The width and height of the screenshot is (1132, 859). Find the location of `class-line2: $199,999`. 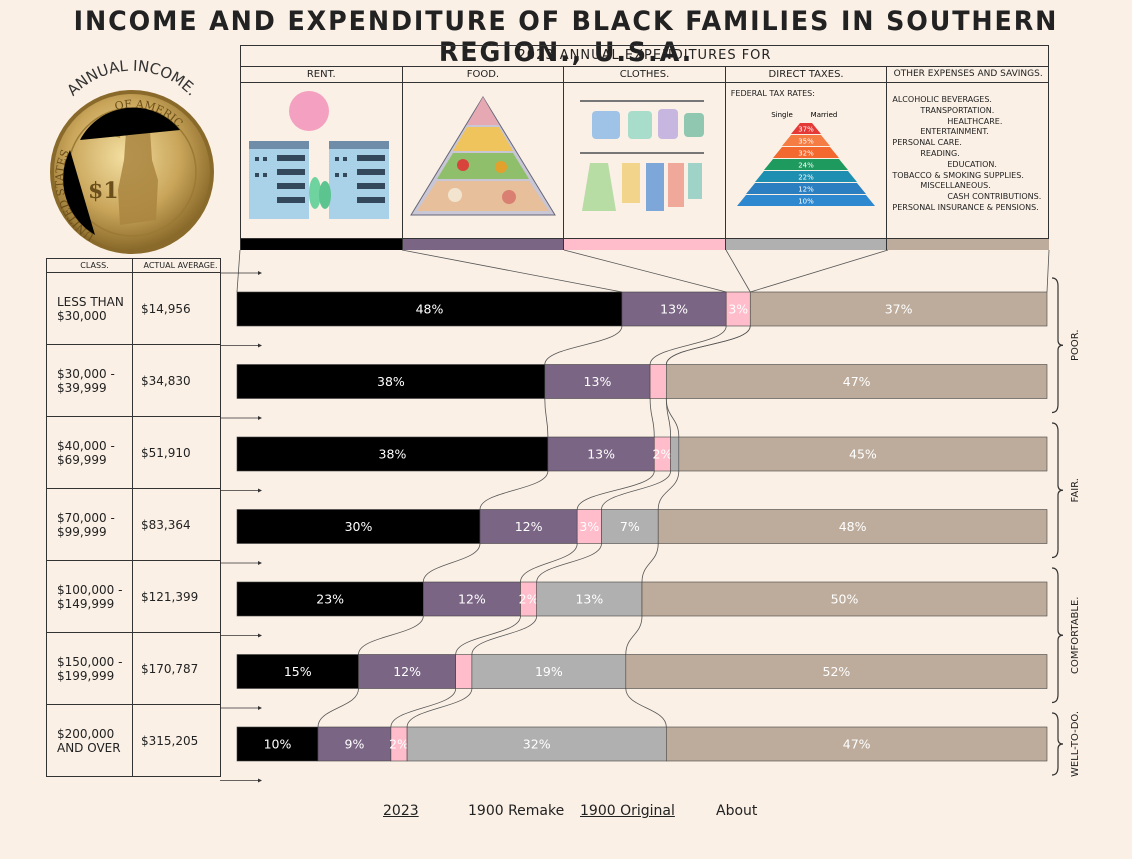

class-line2: $199,999 is located at coordinates (86, 675).